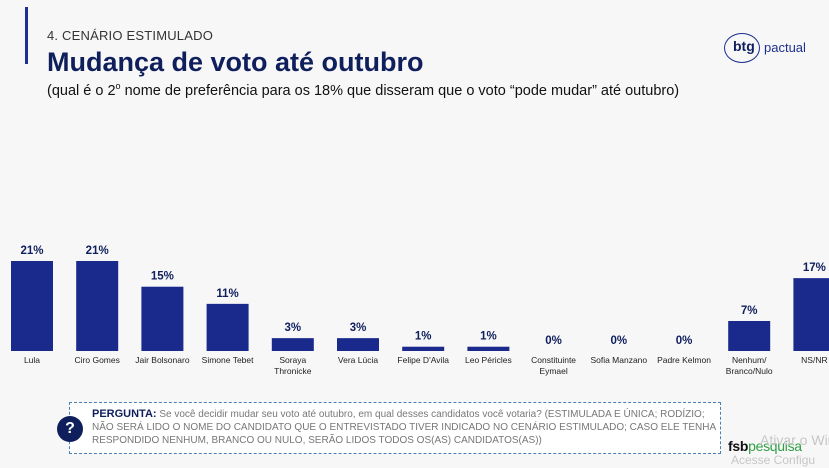 The image size is (829, 468). I want to click on activation-watermark: Ativar o Wir, so click(794, 440).